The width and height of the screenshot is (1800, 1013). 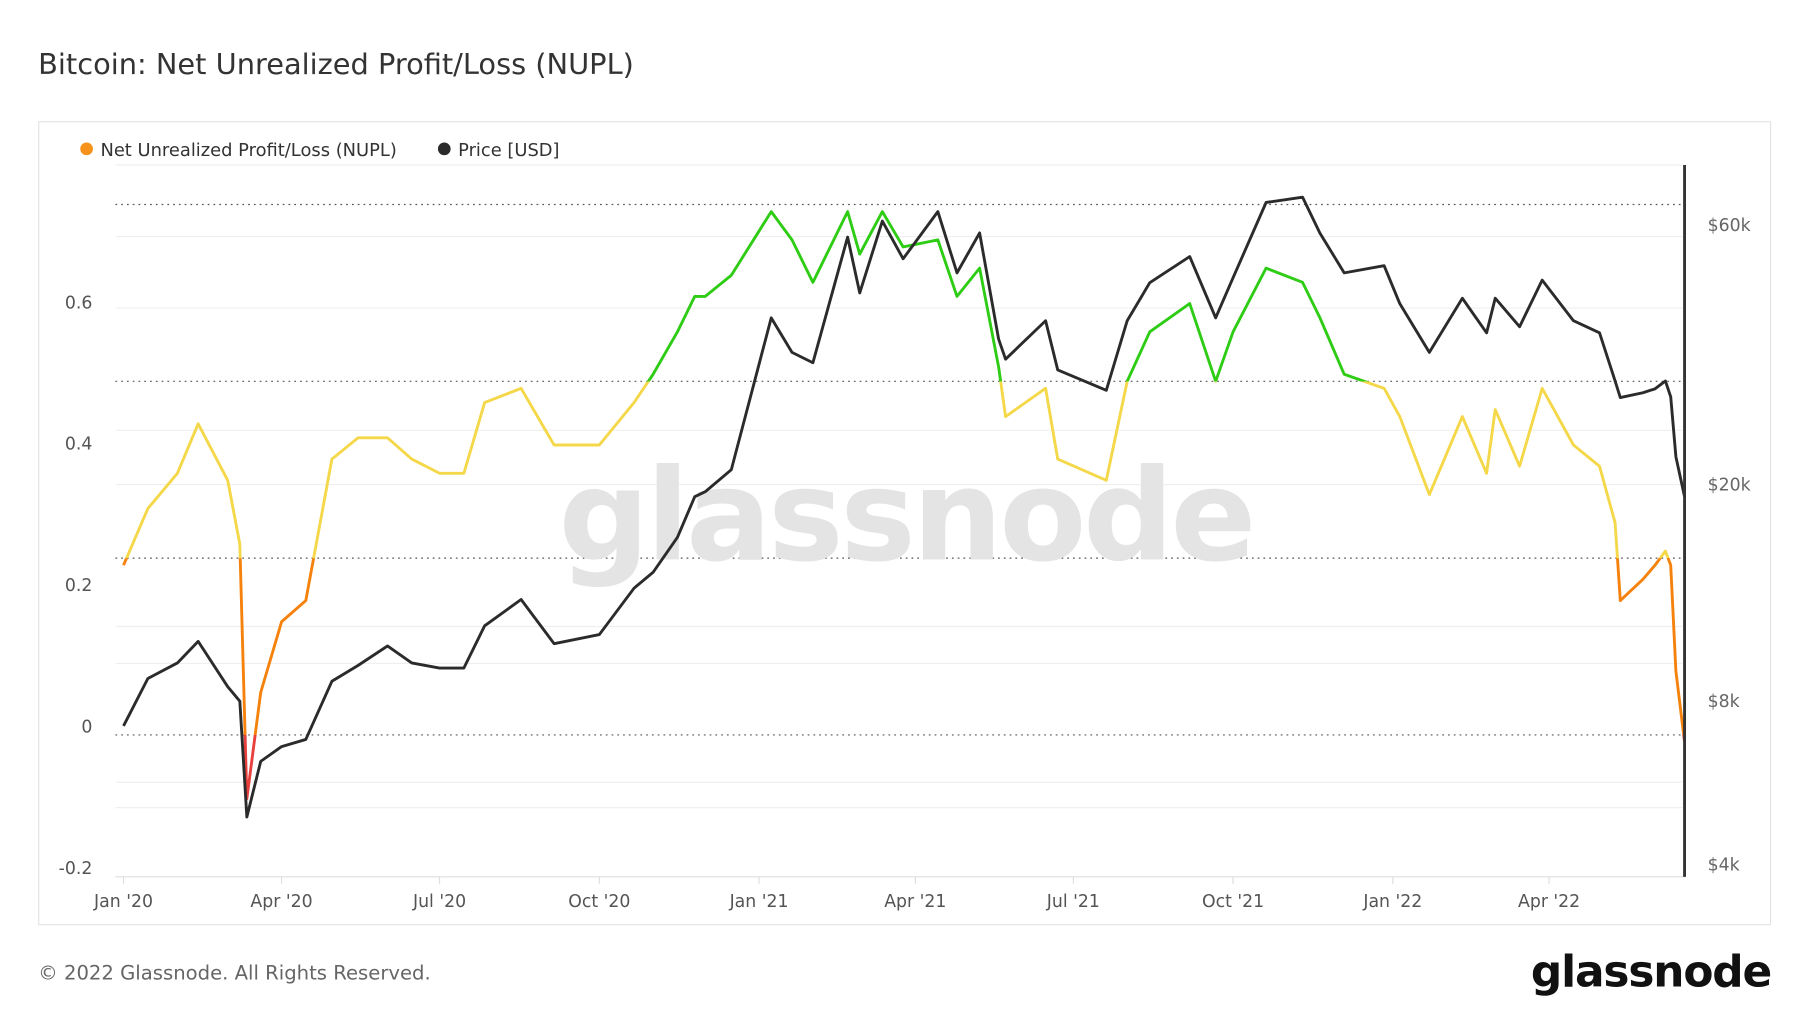 What do you see at coordinates (1007, 296) in the screenshot?
I see `nupl-line-green-zone` at bounding box center [1007, 296].